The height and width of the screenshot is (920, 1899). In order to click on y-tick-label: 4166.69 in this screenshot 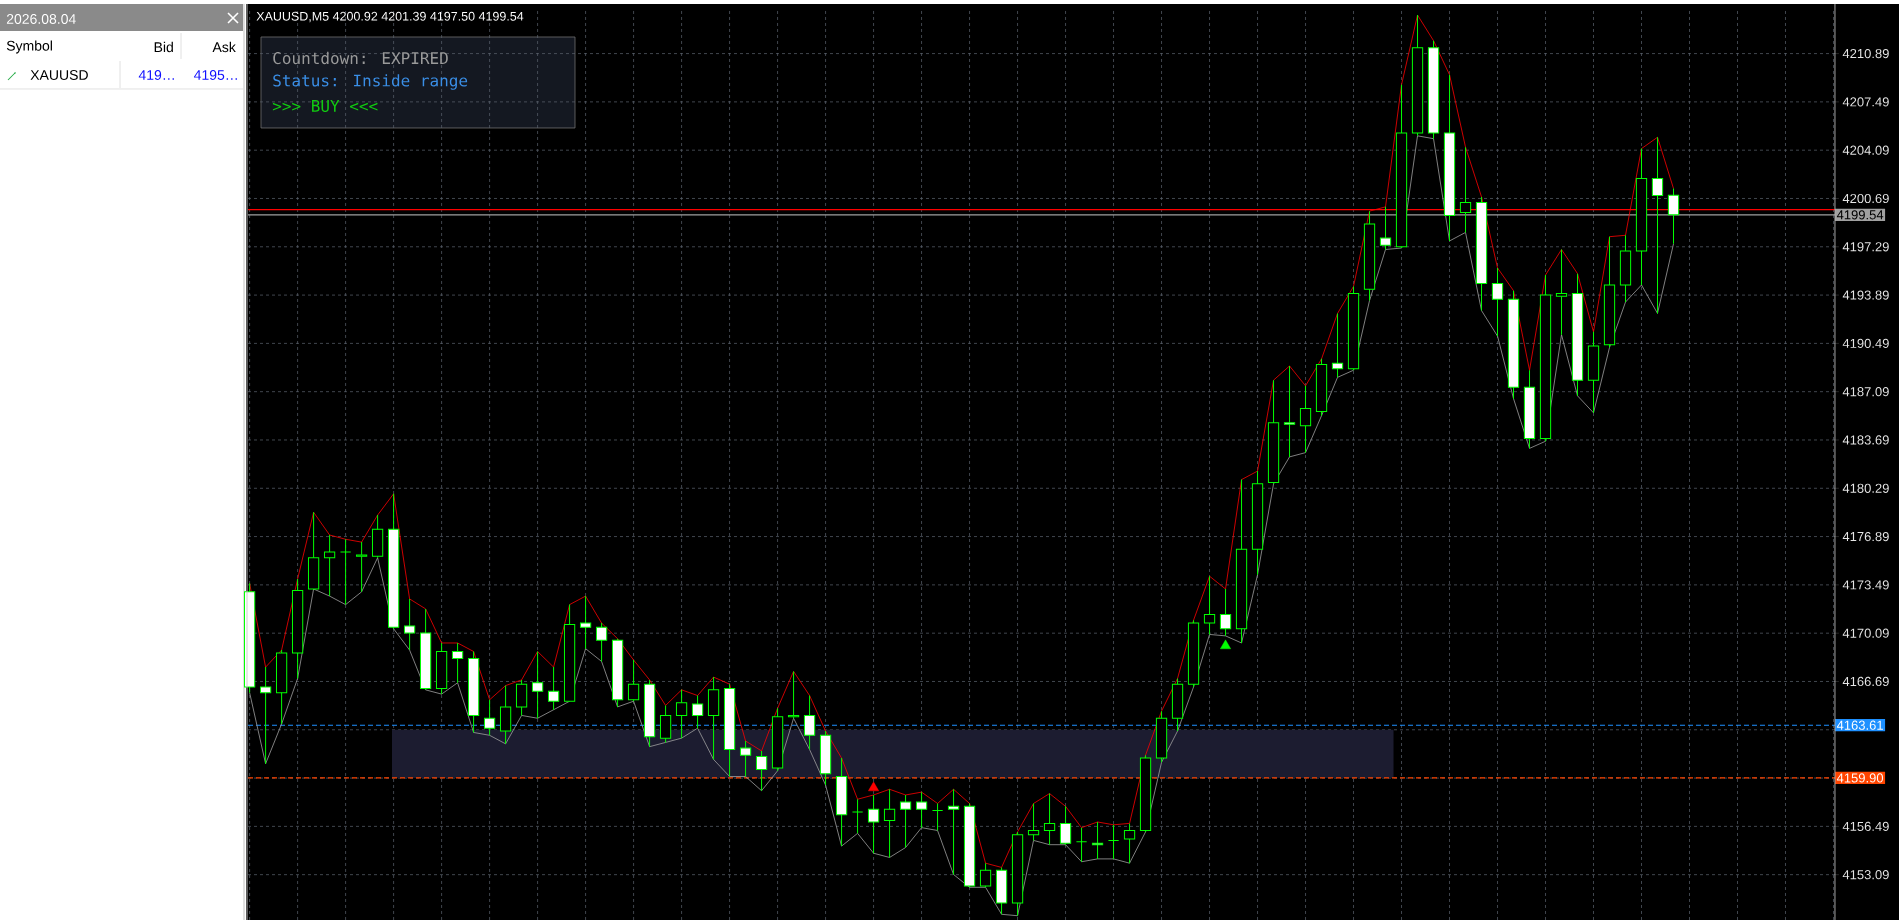, I will do `click(1865, 681)`.